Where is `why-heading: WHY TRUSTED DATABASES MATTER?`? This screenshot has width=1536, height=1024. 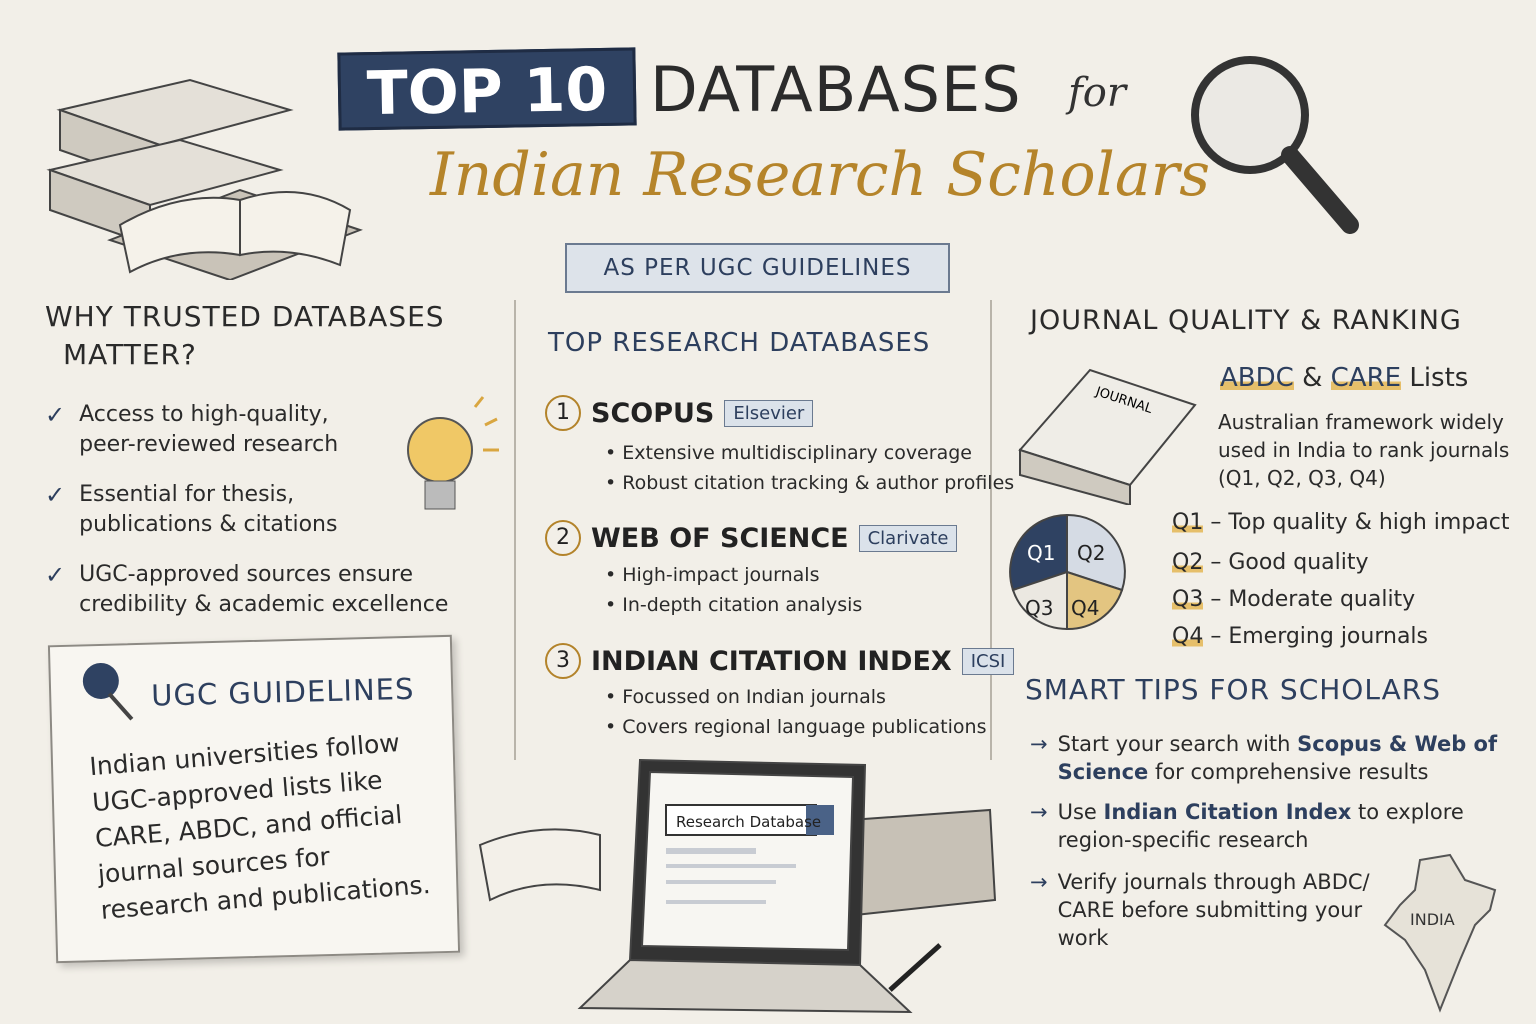
why-heading: WHY TRUSTED DATABASES MATTER? is located at coordinates (245, 336).